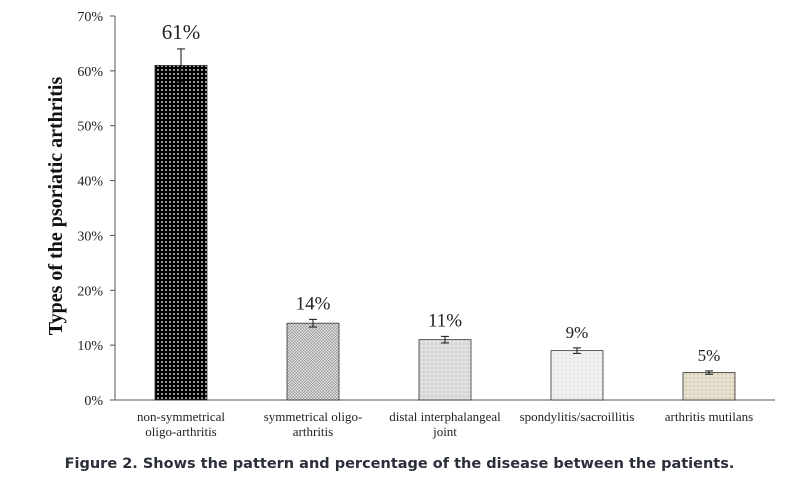 The width and height of the screenshot is (799, 491). Describe the element at coordinates (181, 32) in the screenshot. I see `data-label: 61%` at that location.